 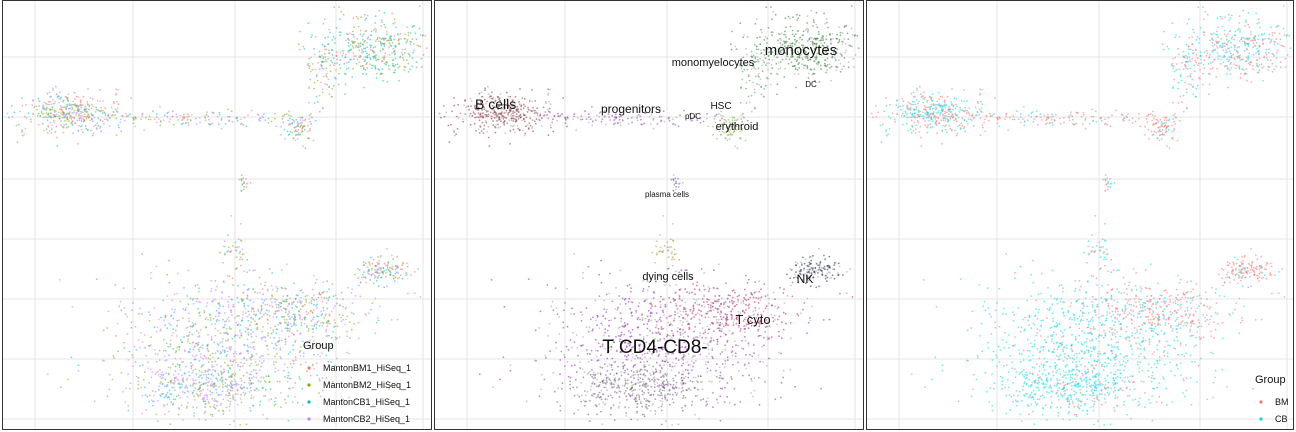 What do you see at coordinates (318, 346) in the screenshot?
I see `legend-title: Group` at bounding box center [318, 346].